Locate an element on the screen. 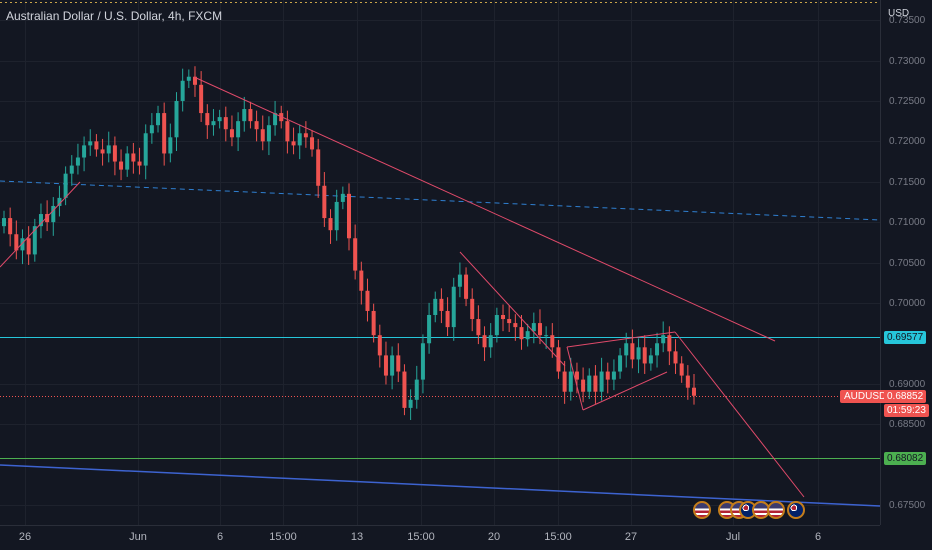 This screenshot has width=932, height=550. rising-trend-line is located at coordinates (40, 224).